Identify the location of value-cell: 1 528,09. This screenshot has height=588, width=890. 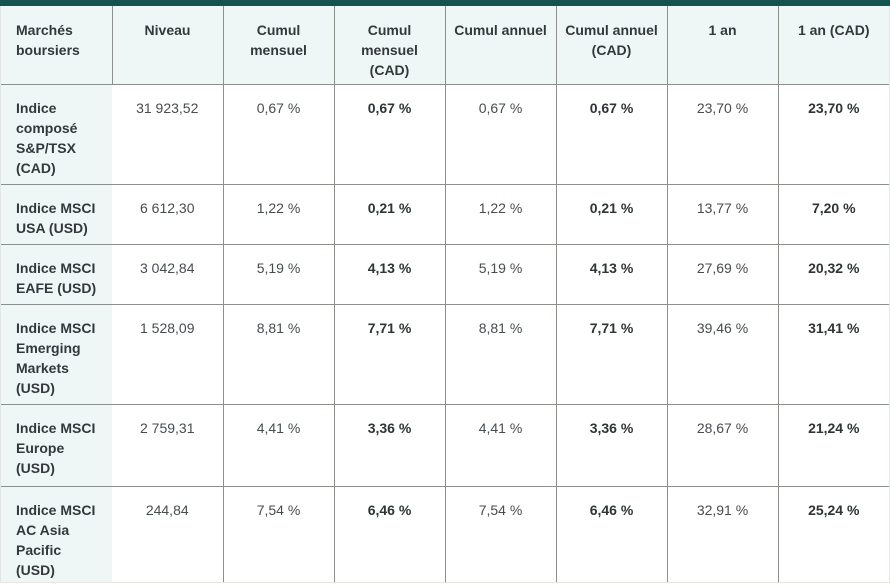
(167, 354).